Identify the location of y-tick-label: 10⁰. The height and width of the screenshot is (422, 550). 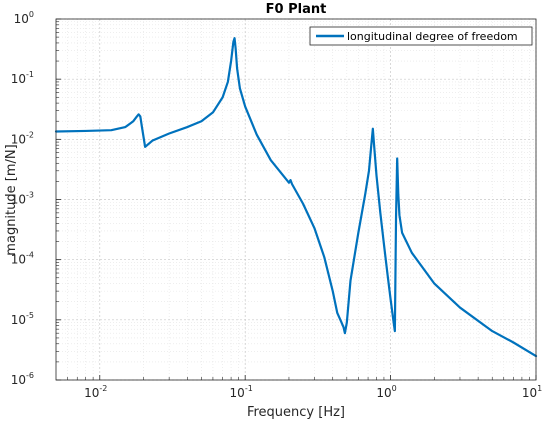
(24, 18).